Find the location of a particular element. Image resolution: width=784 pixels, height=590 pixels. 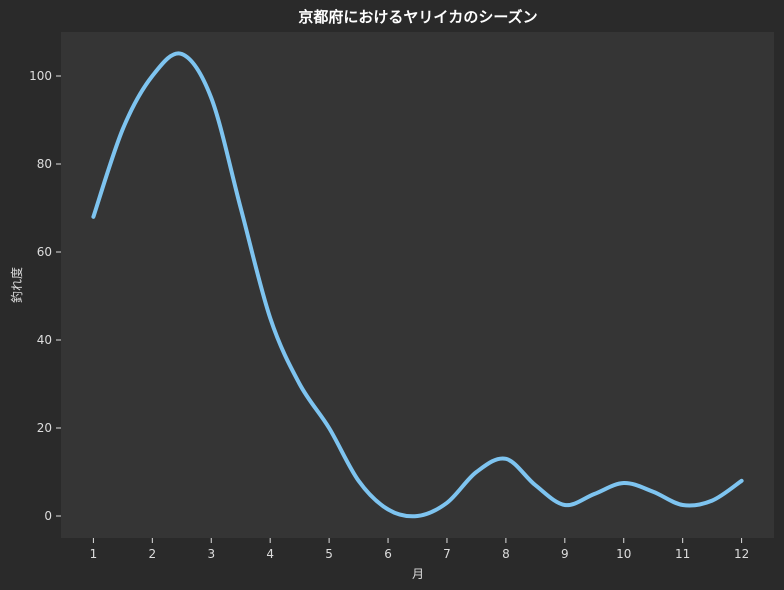

x-axis: 1 2 3 4 5 6 7 8 9 10 11 12 is located at coordinates (419, 549).